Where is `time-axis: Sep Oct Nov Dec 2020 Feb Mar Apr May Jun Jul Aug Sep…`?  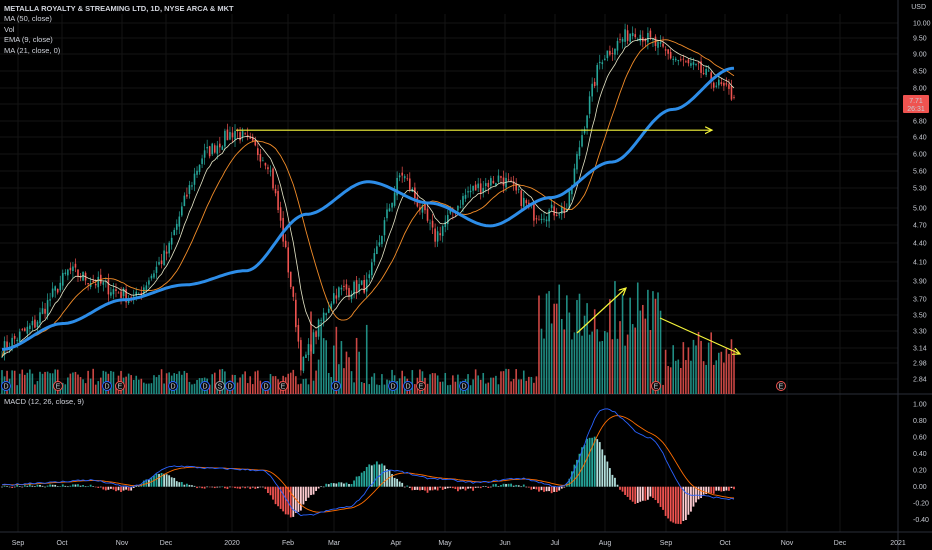
time-axis: Sep Oct Nov Dec 2020 Feb Mar Apr May Jun Jul Aug Sep… is located at coordinates (459, 543).